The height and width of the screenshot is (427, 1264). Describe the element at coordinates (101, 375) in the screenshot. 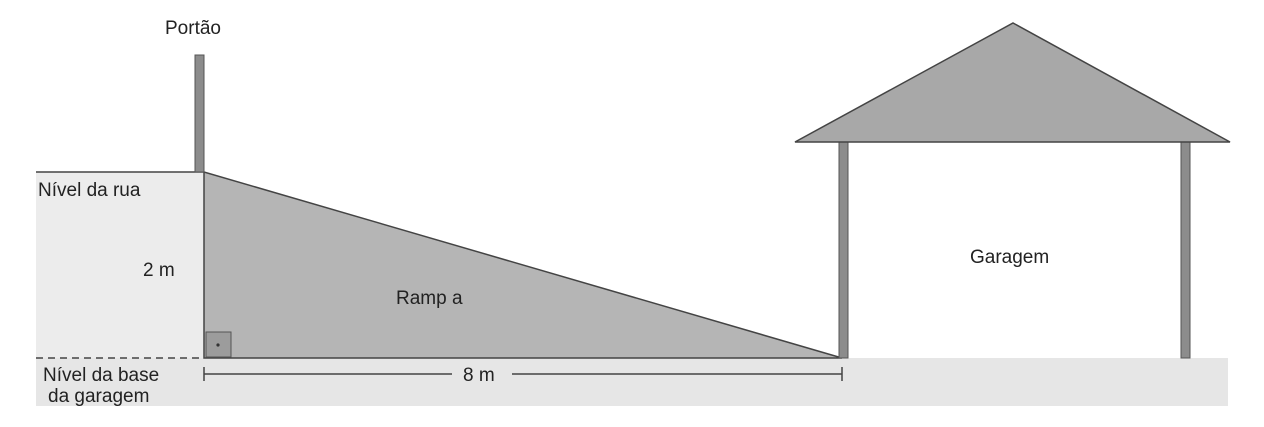

I see `base-level-label-line1: Nível da base` at that location.